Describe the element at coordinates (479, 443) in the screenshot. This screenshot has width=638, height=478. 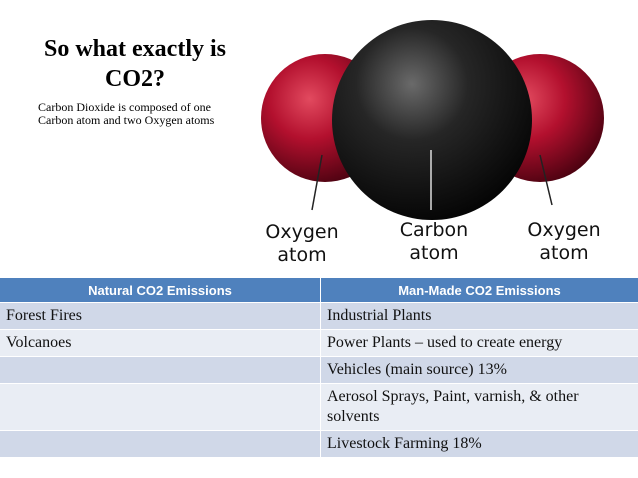
I see `man-made-cell: Livestock Farming 18%` at that location.